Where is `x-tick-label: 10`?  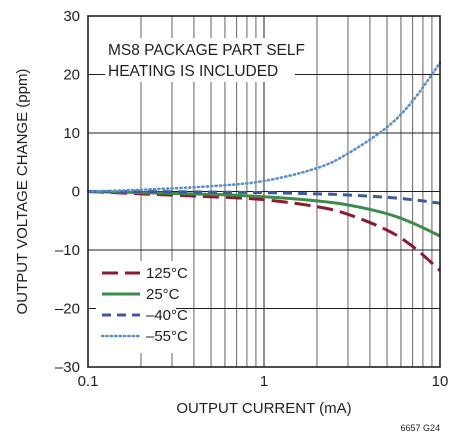 x-tick-label: 10 is located at coordinates (440, 381).